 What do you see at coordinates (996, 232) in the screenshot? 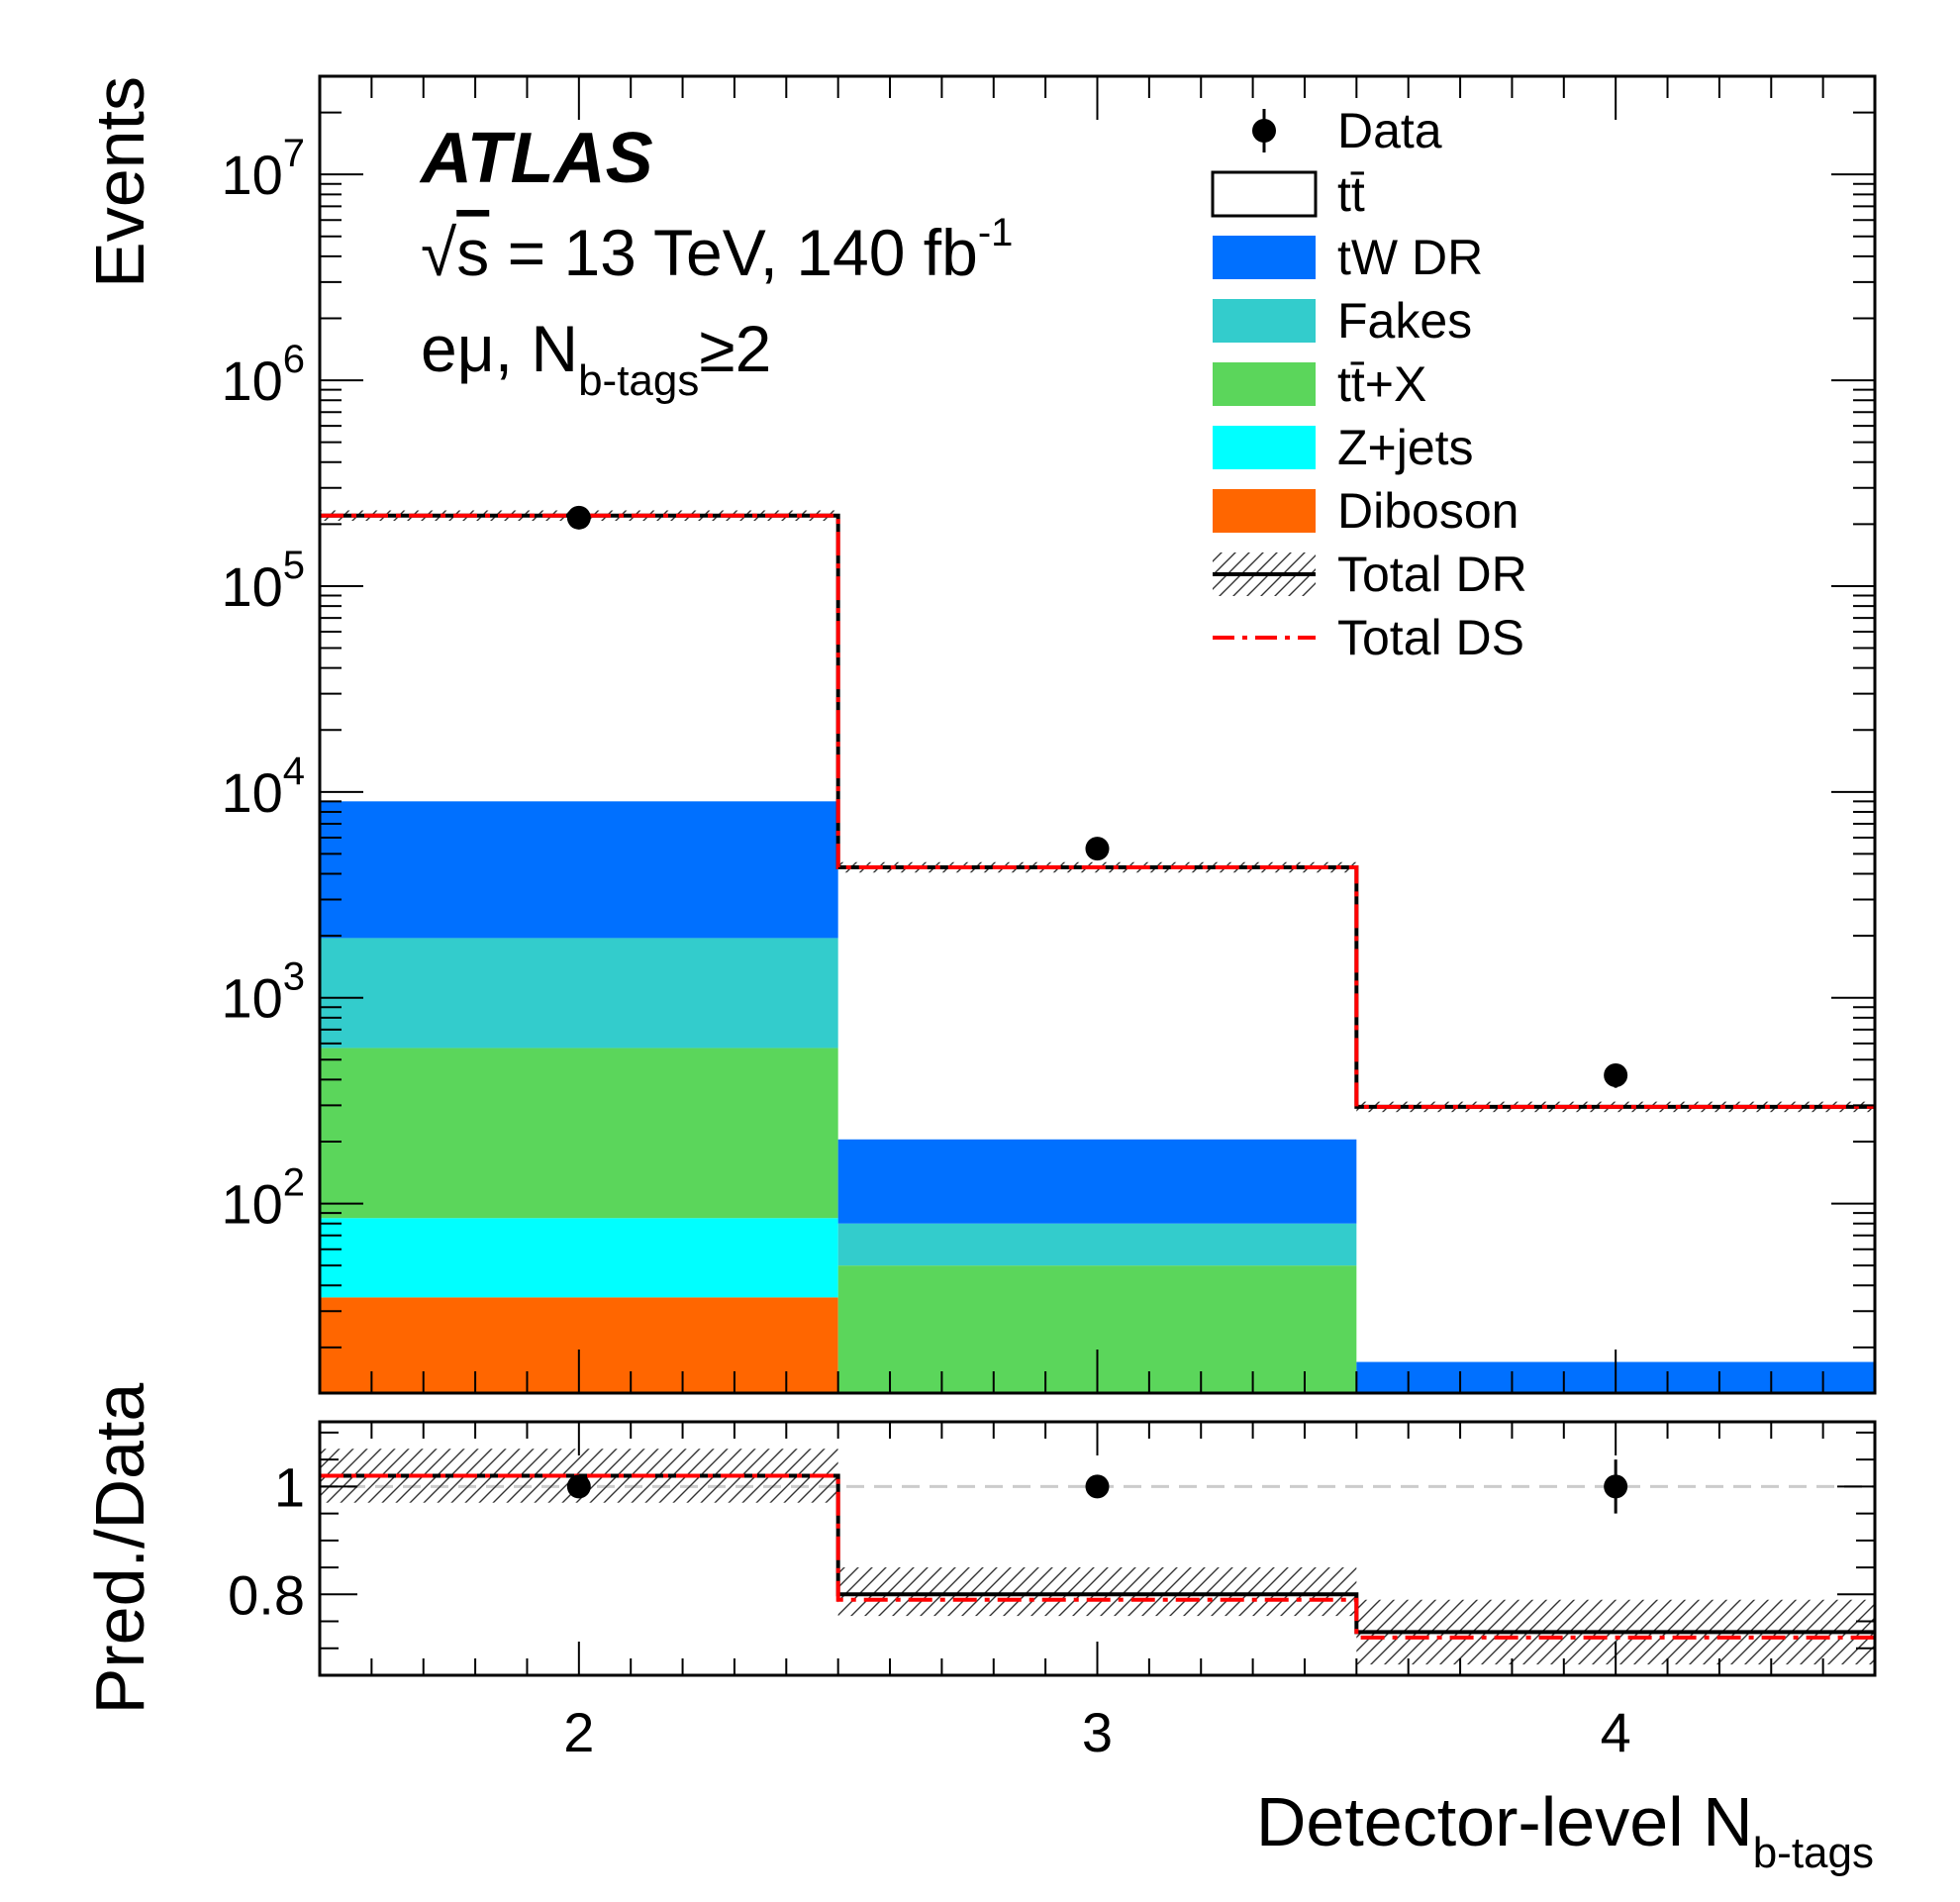
I see `luminosity-exponent: -1` at bounding box center [996, 232].